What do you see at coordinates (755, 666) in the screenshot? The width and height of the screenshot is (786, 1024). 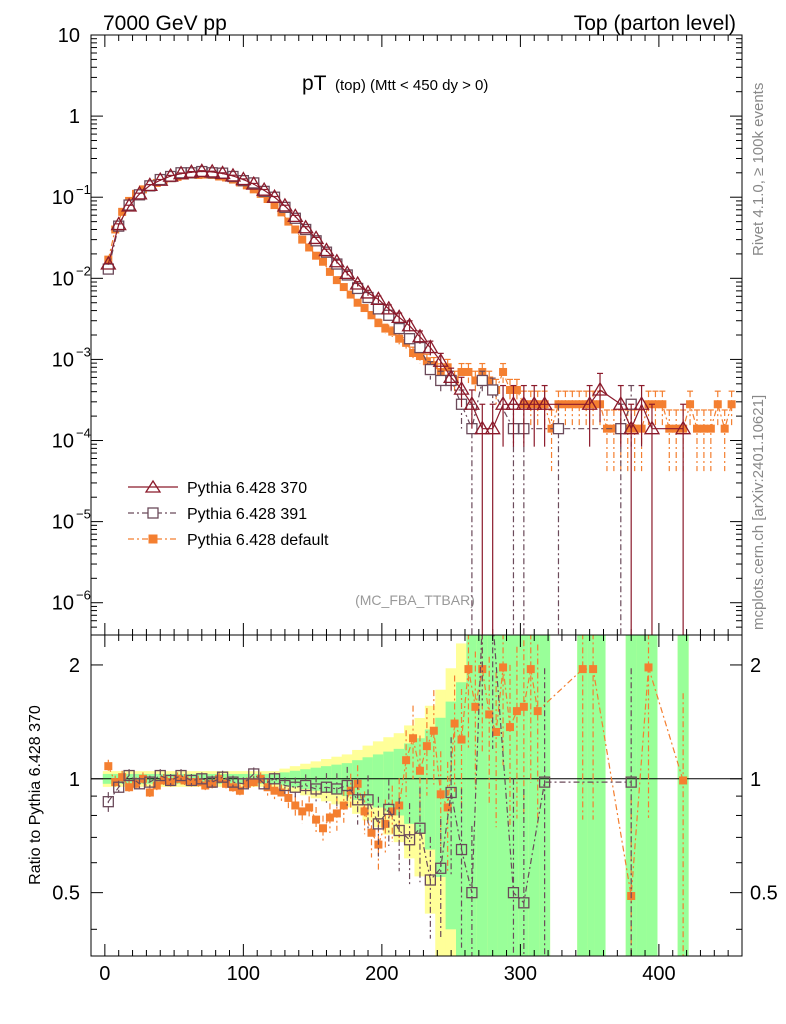 I see `ratio-y-tick-label-right: 2` at bounding box center [755, 666].